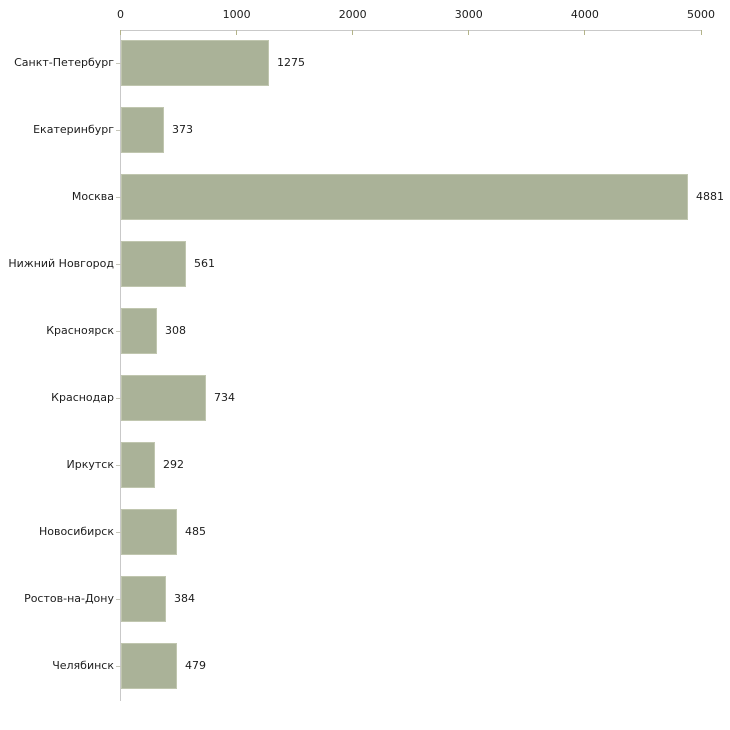 The width and height of the screenshot is (730, 730). I want to click on value-label: 4881, so click(710, 196).